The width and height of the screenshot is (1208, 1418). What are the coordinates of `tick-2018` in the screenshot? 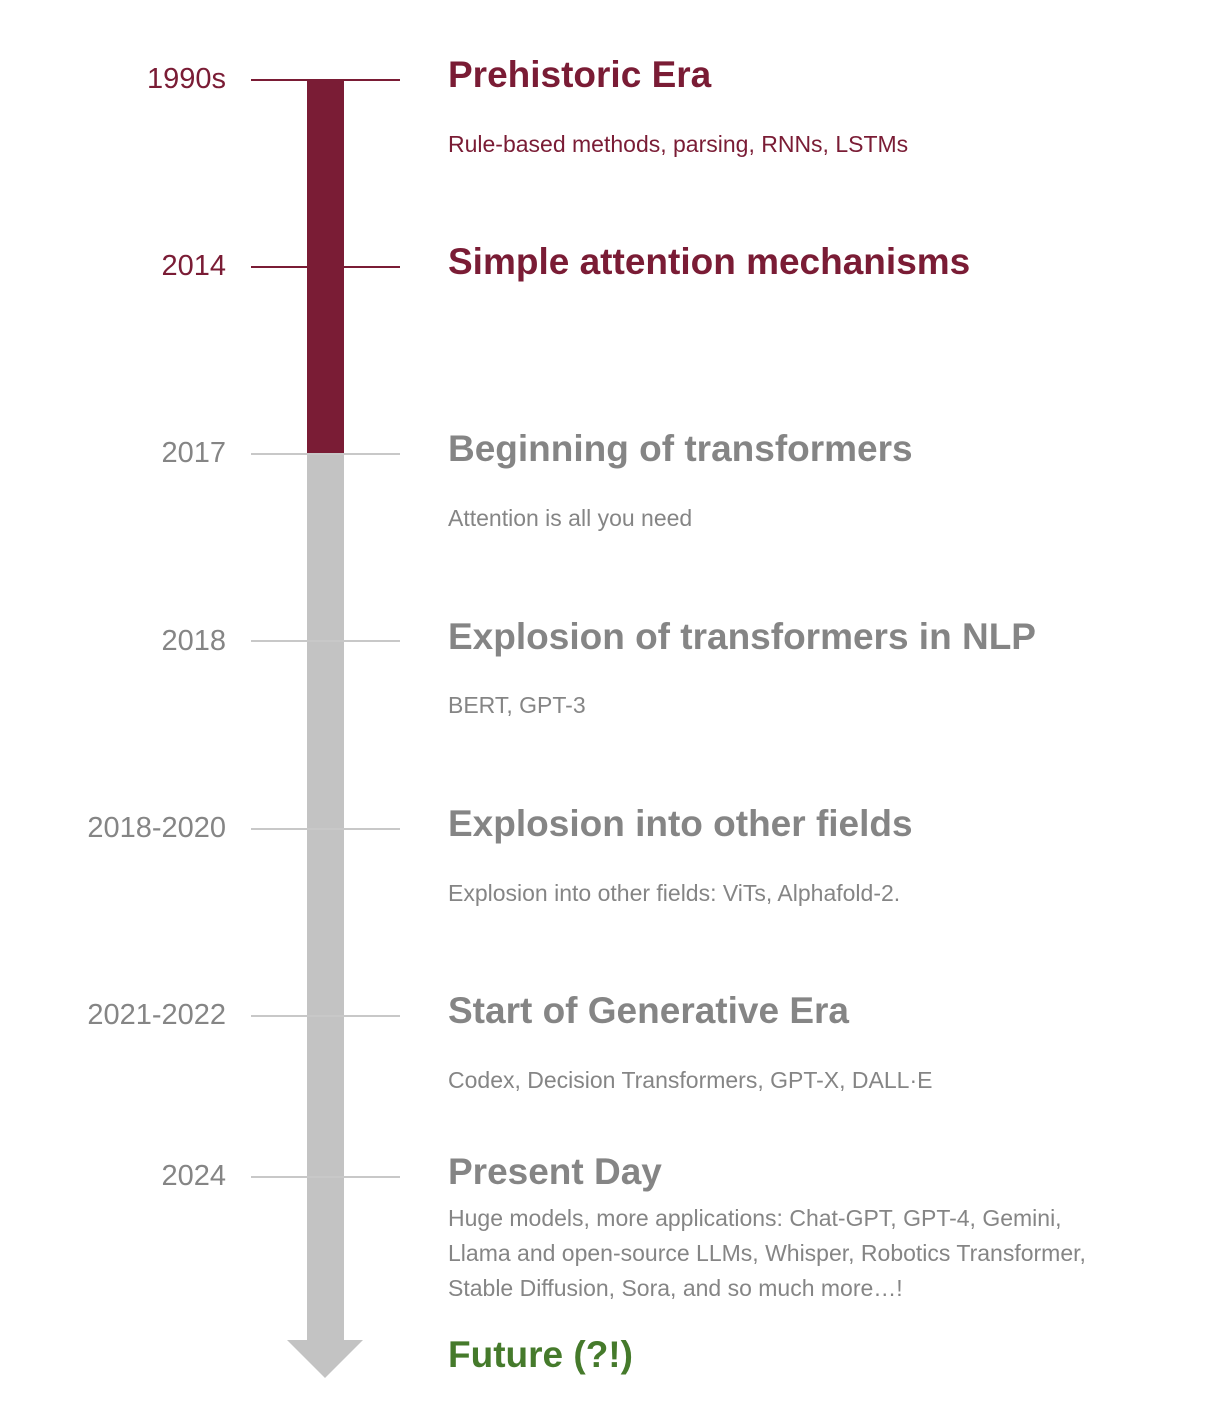 It's located at (325, 641).